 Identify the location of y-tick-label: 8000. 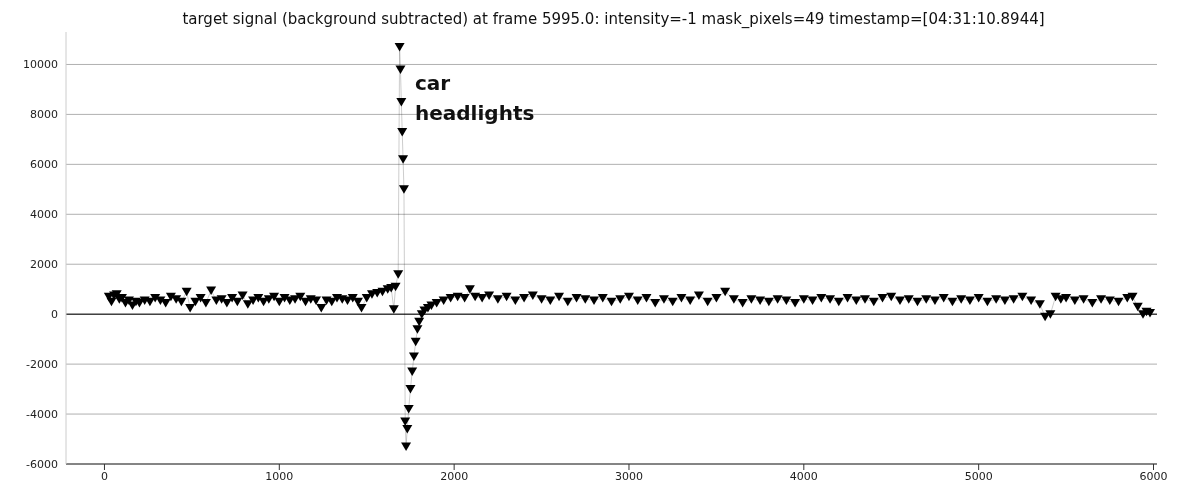
(44, 115).